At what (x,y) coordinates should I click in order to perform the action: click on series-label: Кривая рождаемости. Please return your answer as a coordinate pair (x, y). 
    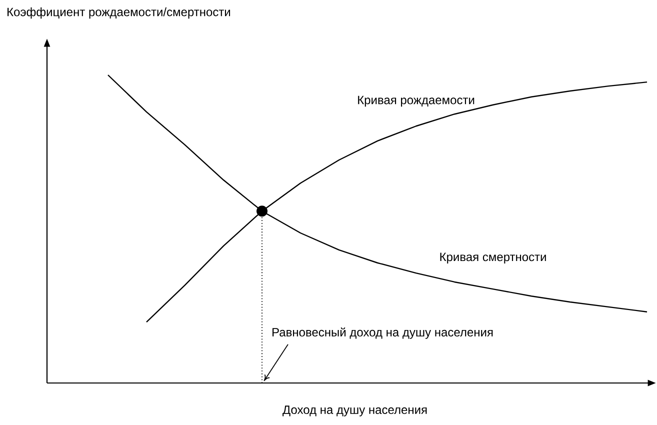
    Looking at the image, I should click on (416, 101).